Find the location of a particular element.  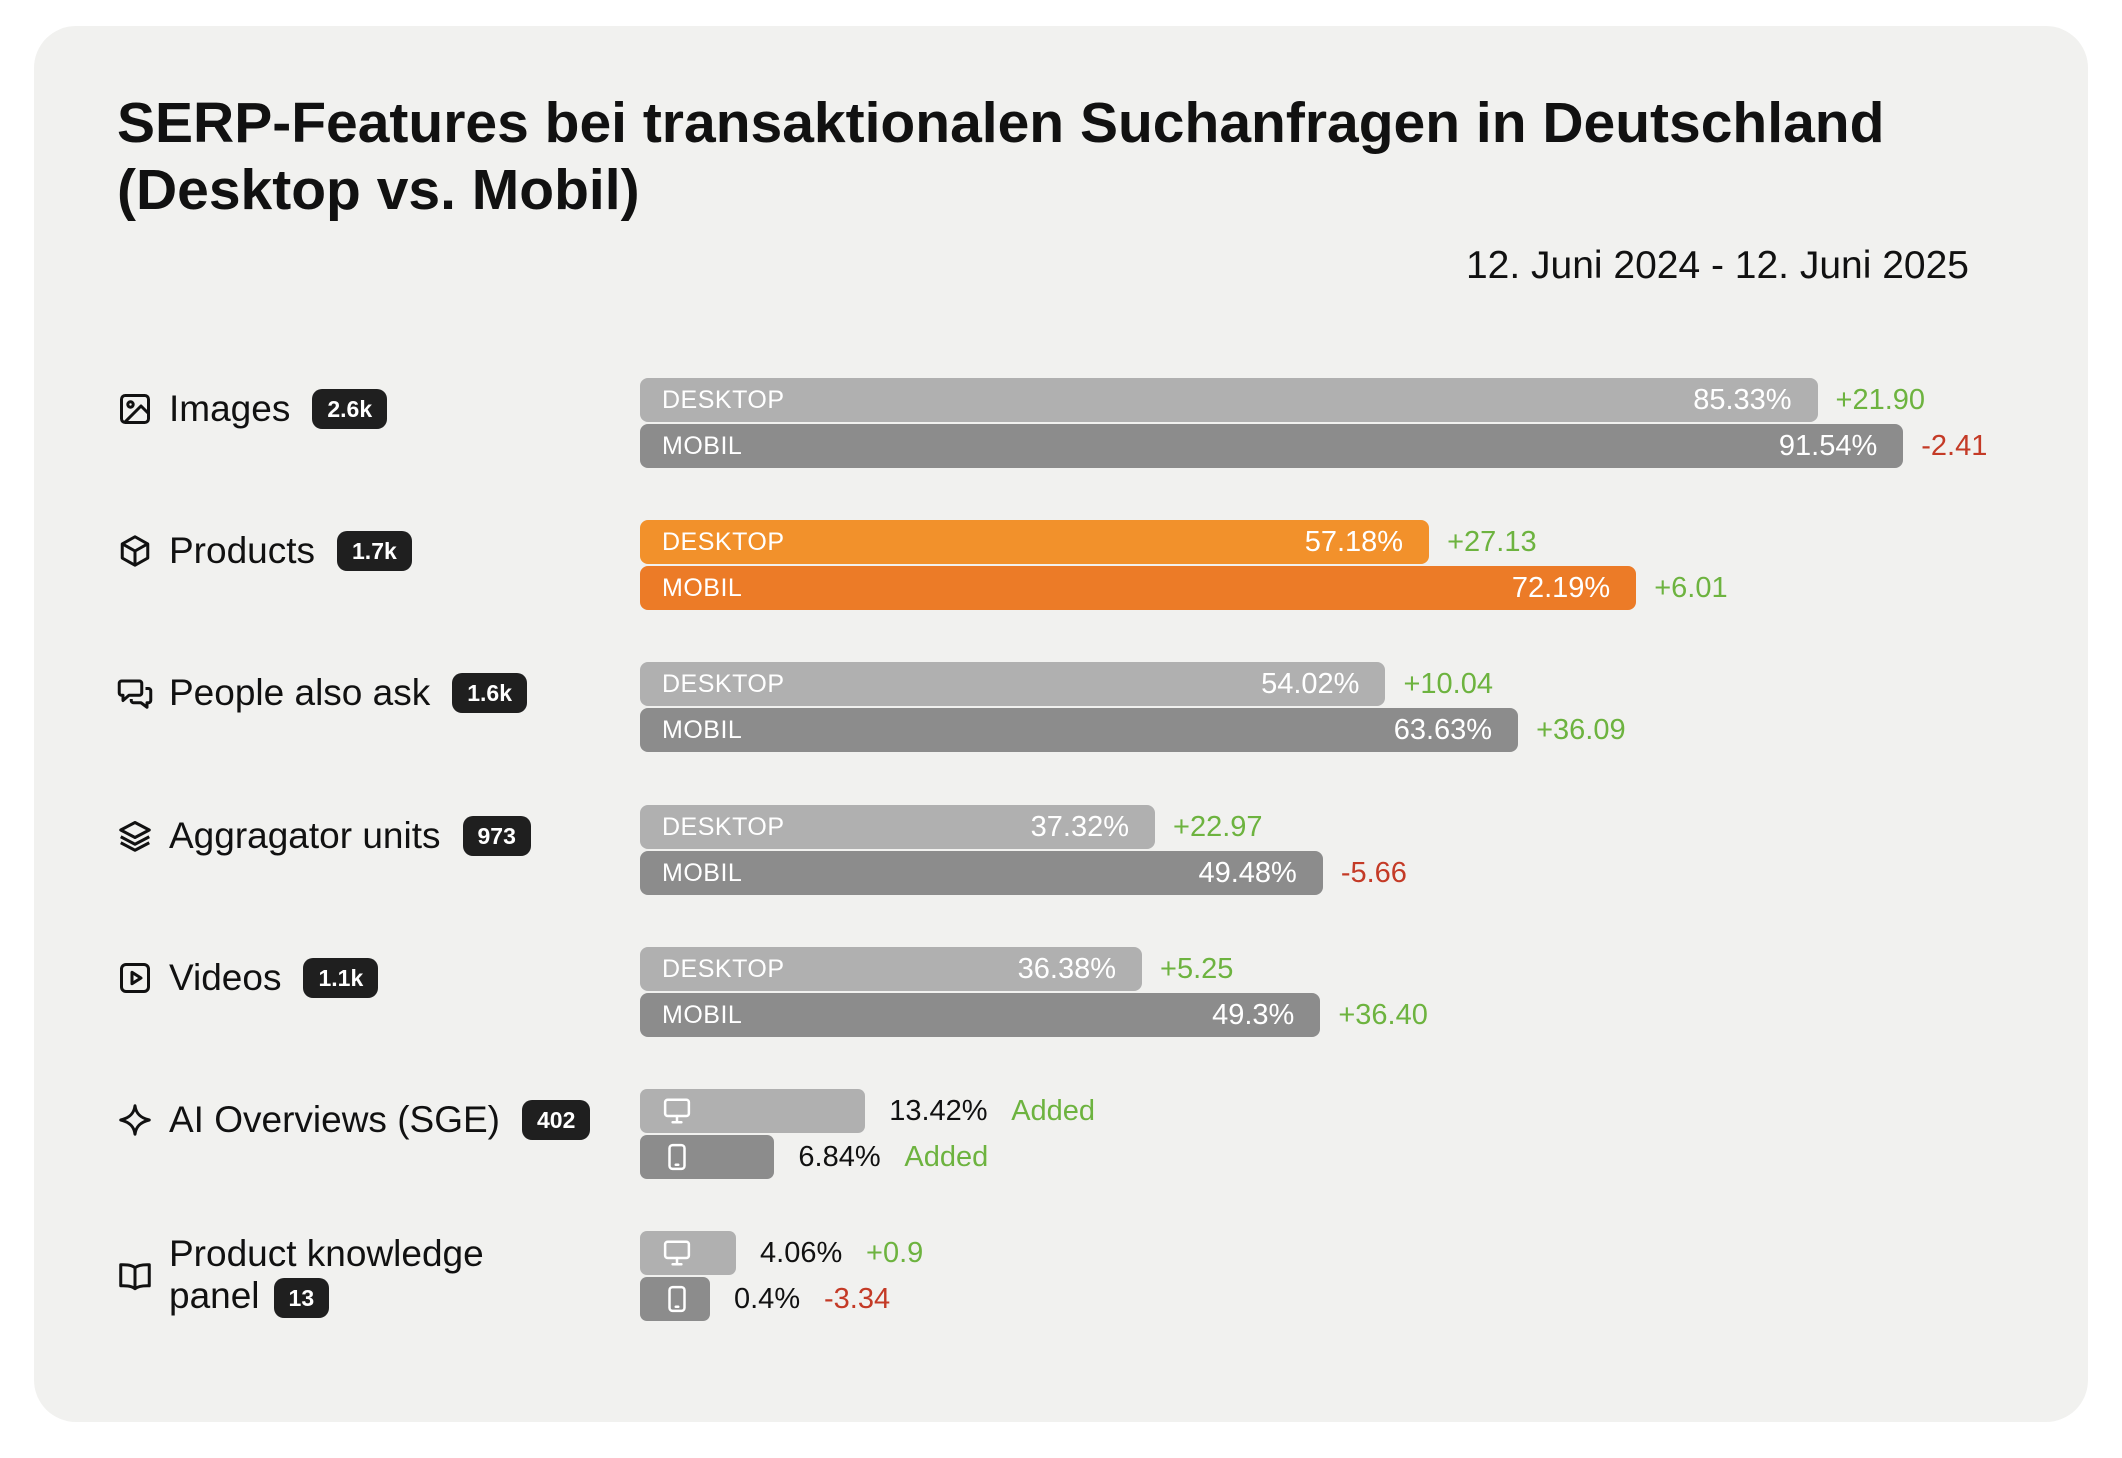

desktop-bar: DESKTOP 37.32% is located at coordinates (898, 827).